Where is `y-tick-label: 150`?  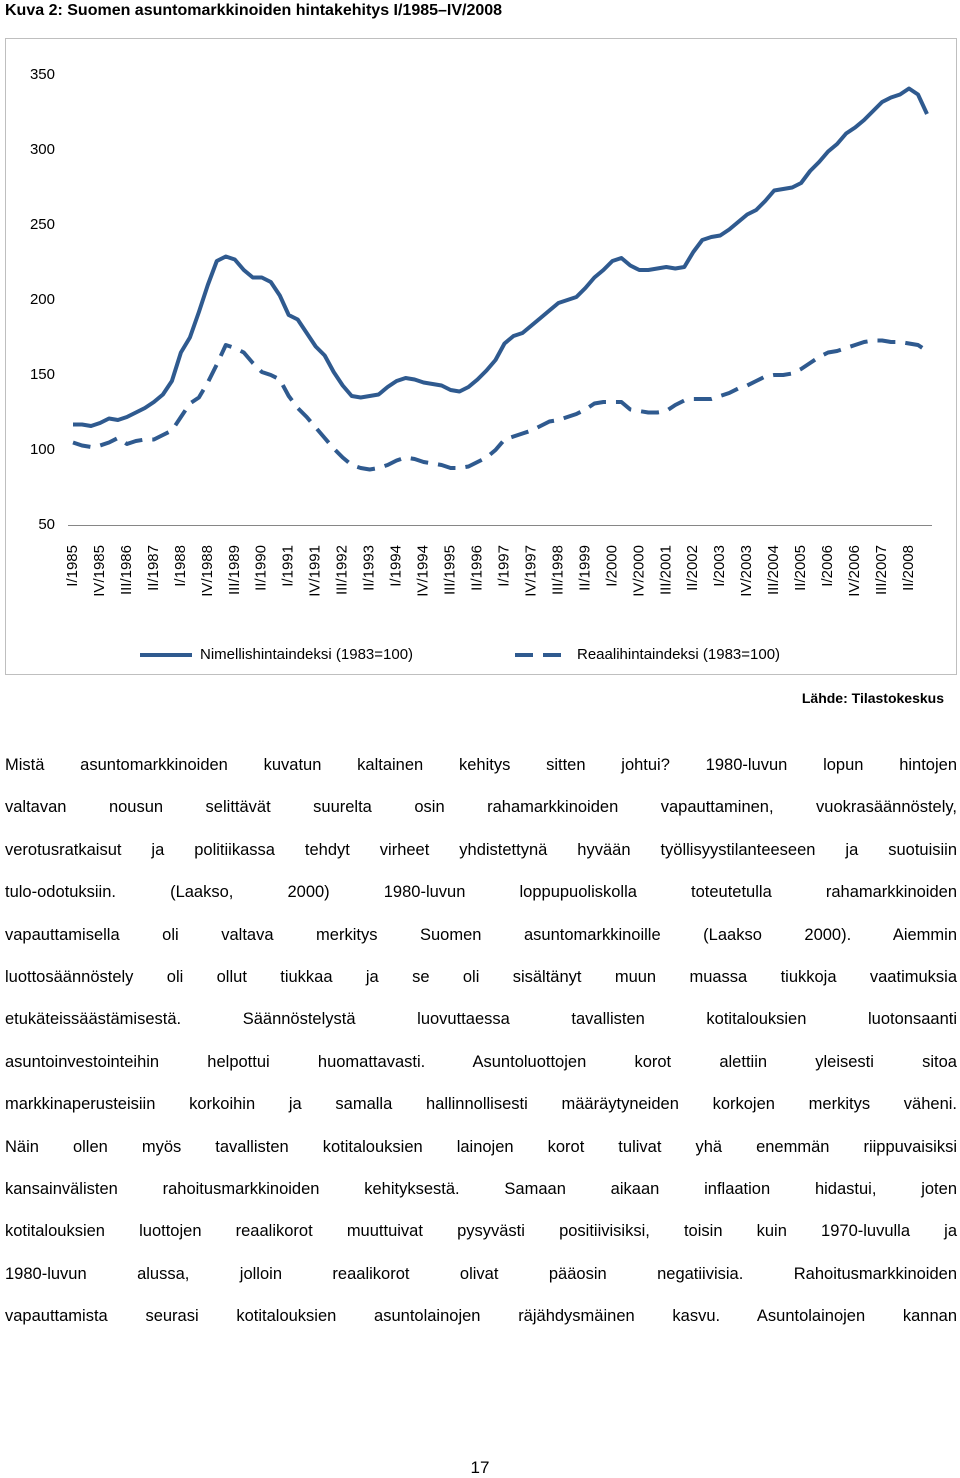 y-tick-label: 150 is located at coordinates (42, 374).